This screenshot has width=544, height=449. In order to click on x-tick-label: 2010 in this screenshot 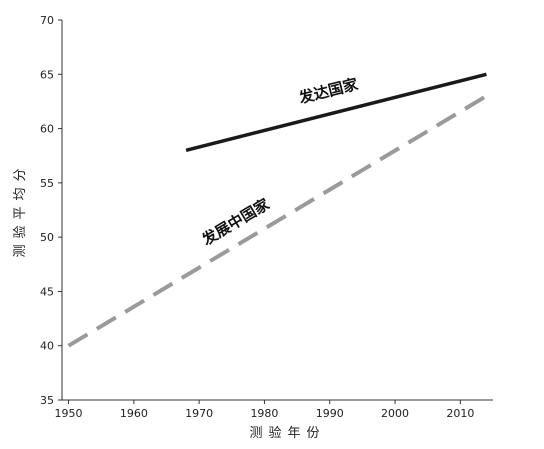, I will do `click(460, 413)`.